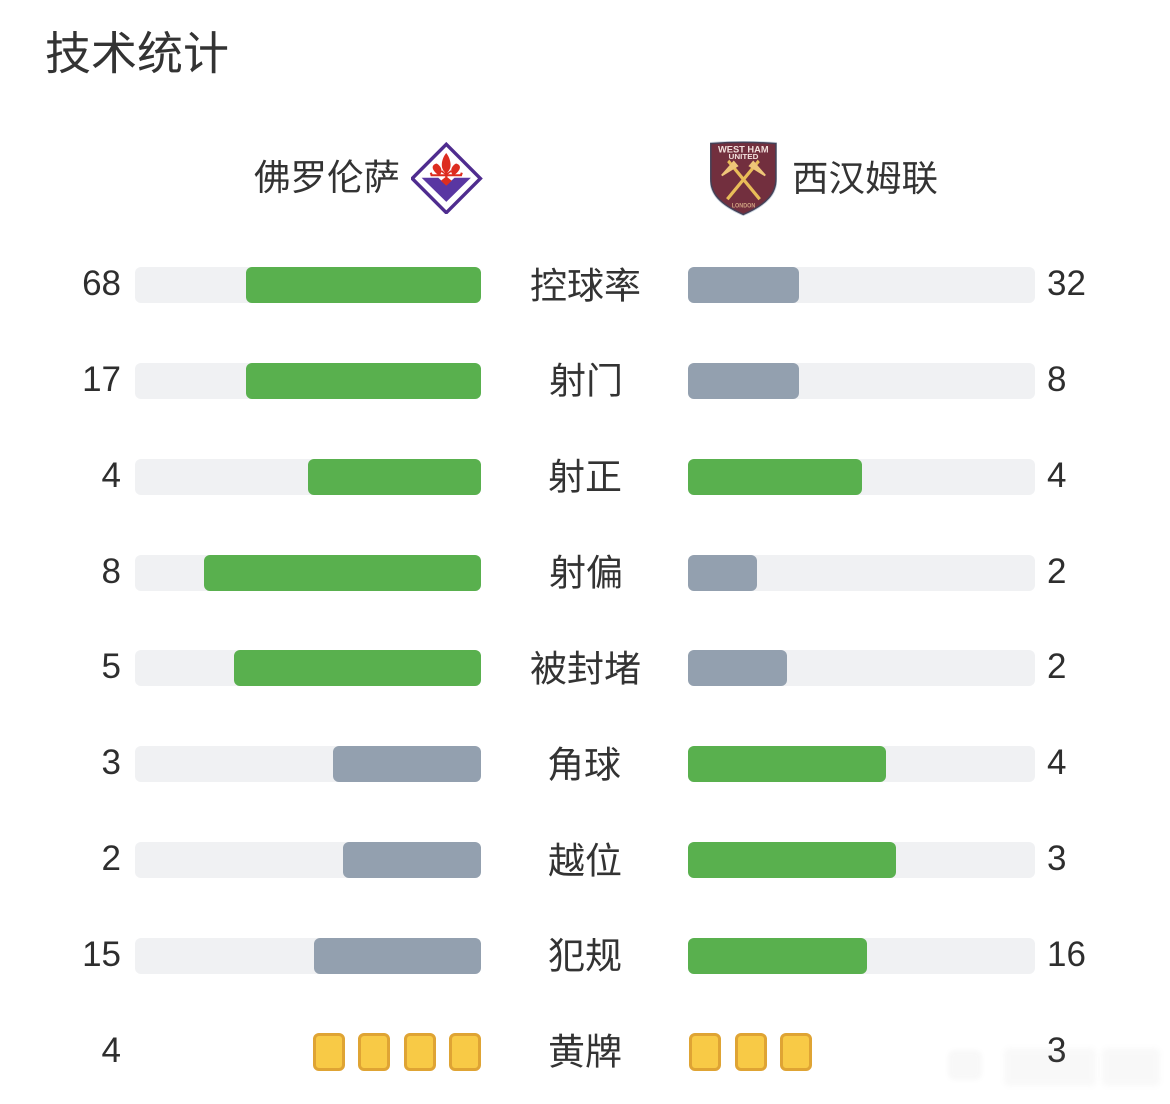 The width and height of the screenshot is (1170, 1104). What do you see at coordinates (744, 156) in the screenshot?
I see `svg-text: UNITED` at bounding box center [744, 156].